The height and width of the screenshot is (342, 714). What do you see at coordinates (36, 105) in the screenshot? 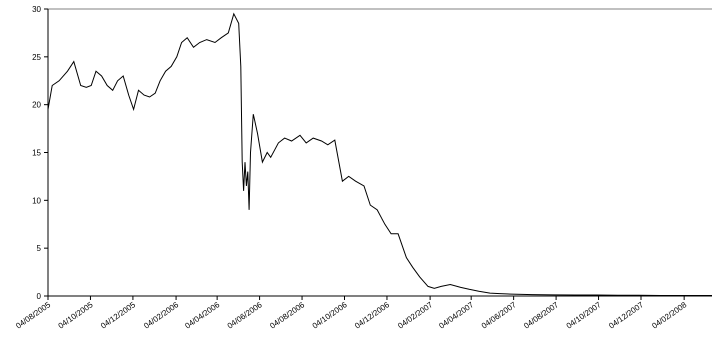
I see `y-tick-label: 20` at bounding box center [36, 105].